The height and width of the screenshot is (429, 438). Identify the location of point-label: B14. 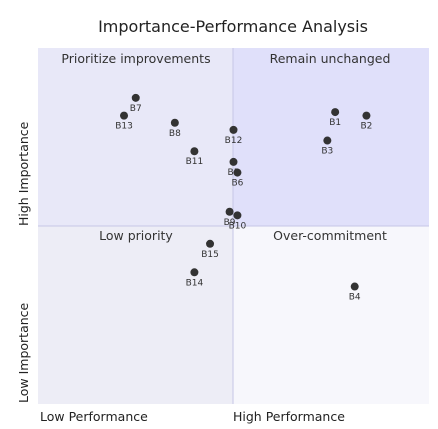
(195, 283).